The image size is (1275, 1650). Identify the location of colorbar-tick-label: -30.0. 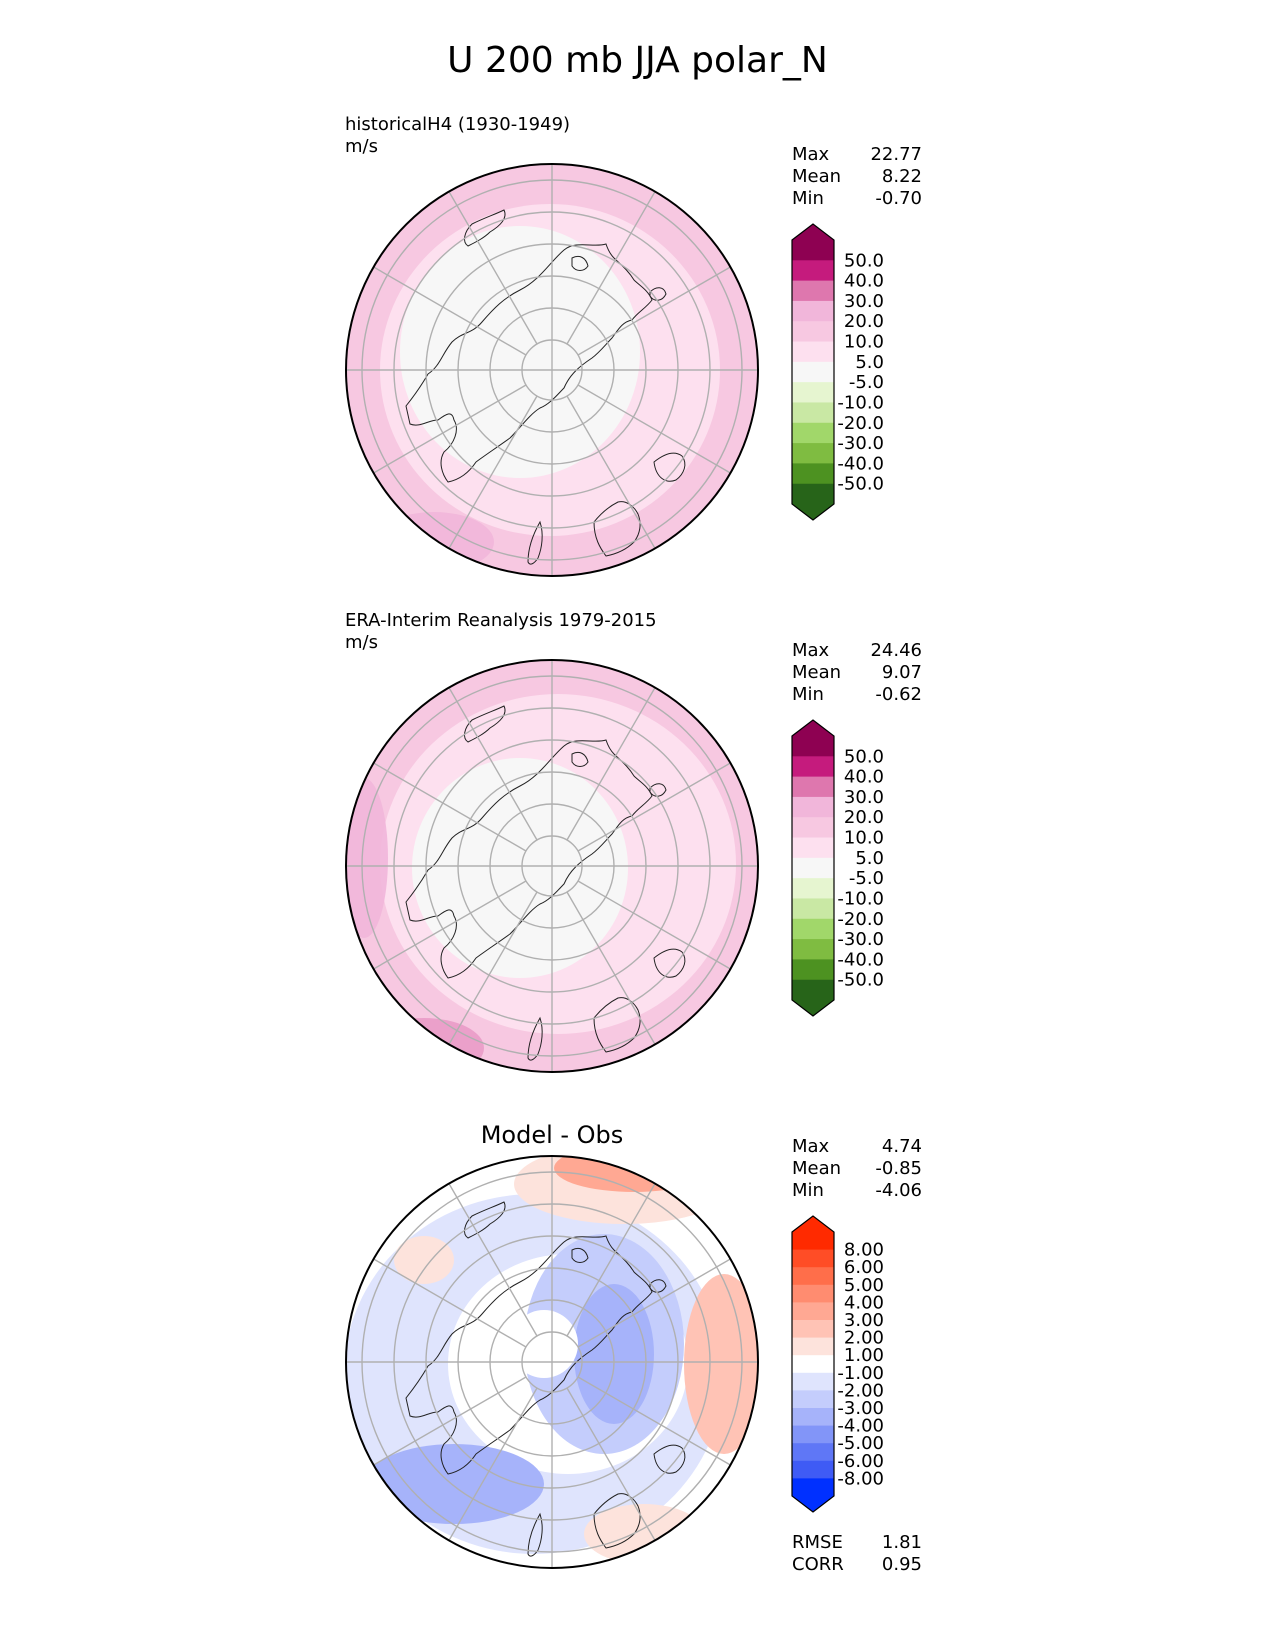
(860, 443).